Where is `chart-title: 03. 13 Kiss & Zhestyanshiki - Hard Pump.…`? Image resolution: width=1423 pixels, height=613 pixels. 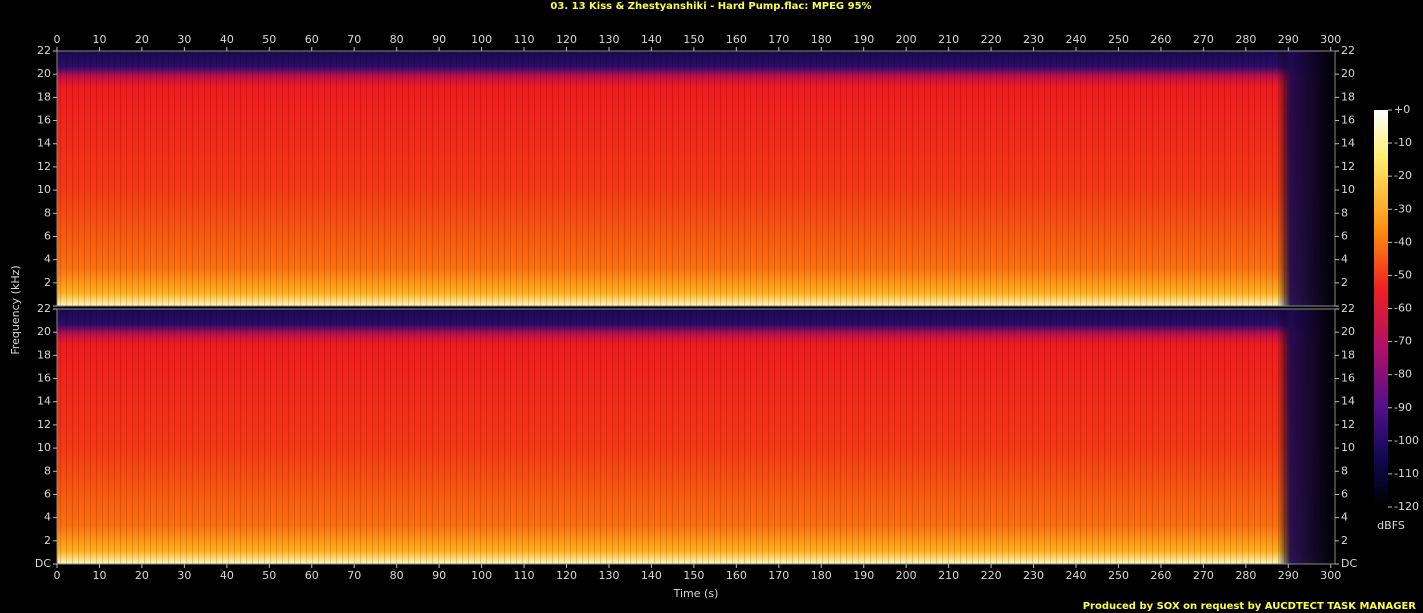
chart-title: 03. 13 Kiss & Zhestyanshiki - Hard Pump.… is located at coordinates (710, 6).